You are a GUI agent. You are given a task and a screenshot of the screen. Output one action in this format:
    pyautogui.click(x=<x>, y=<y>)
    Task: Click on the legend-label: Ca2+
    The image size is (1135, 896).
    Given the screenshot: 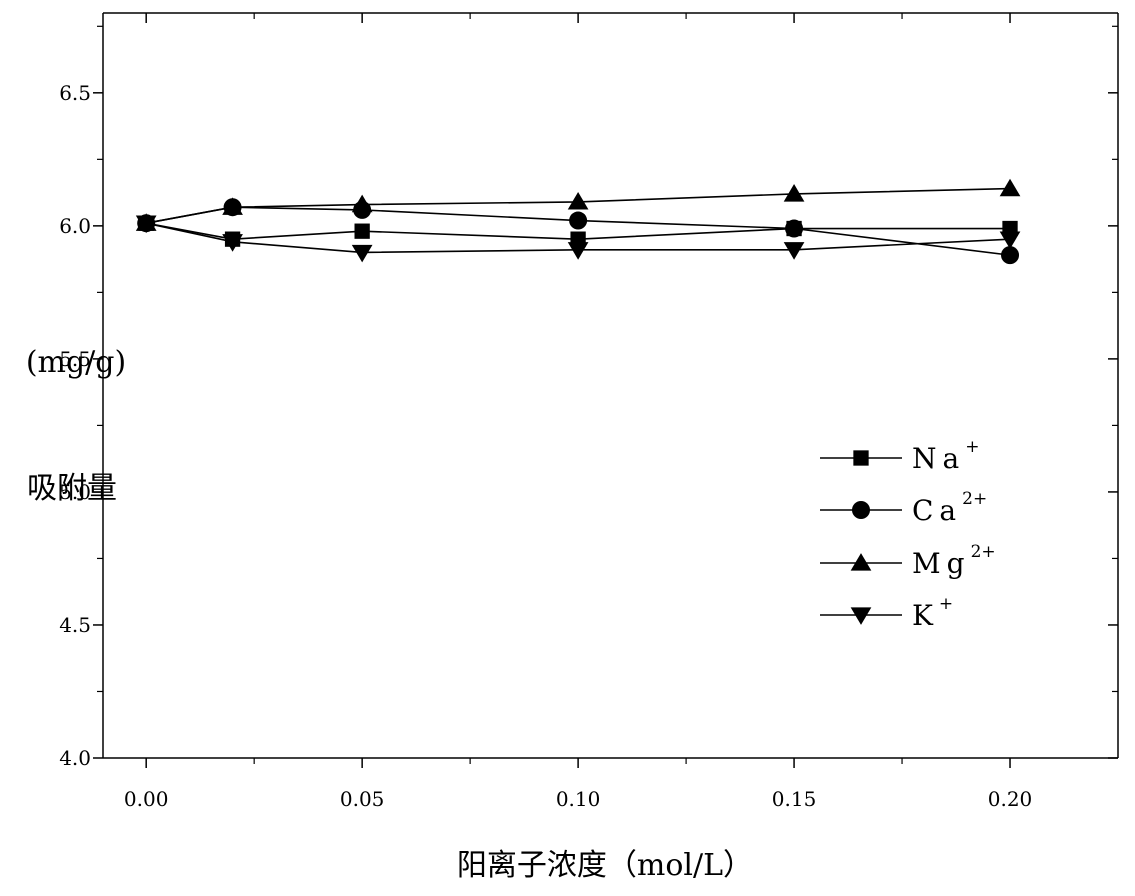 What is the action you would take?
    pyautogui.click(x=949, y=508)
    